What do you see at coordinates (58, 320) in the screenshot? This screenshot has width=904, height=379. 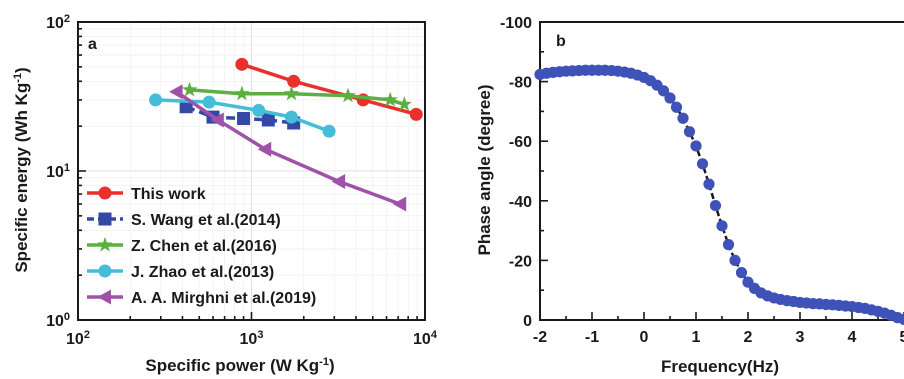 I see `panel-a-y-tick-label: 10⁰` at bounding box center [58, 320].